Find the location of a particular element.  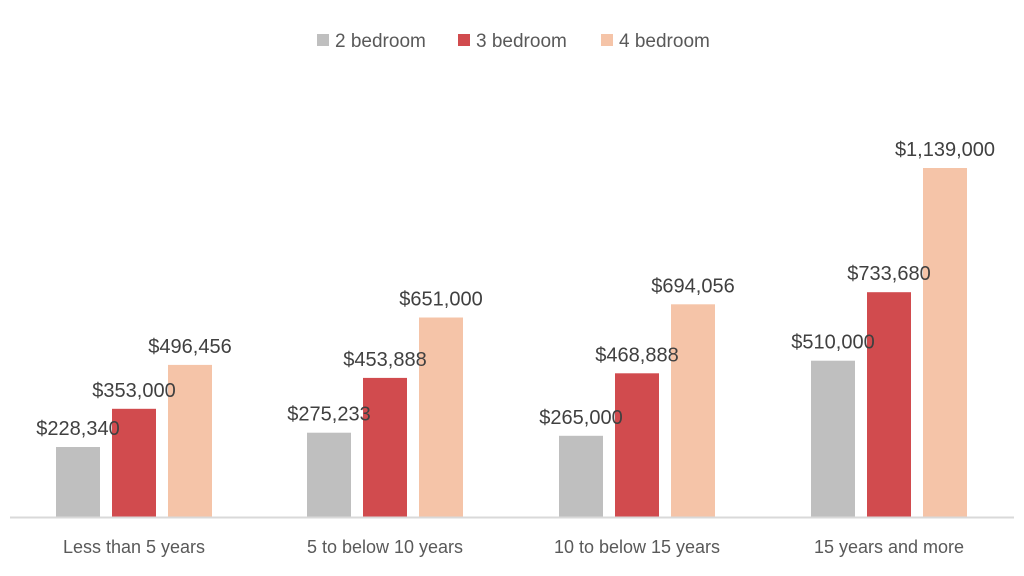

legend-label-2: 3 bedroom is located at coordinates (521, 41).